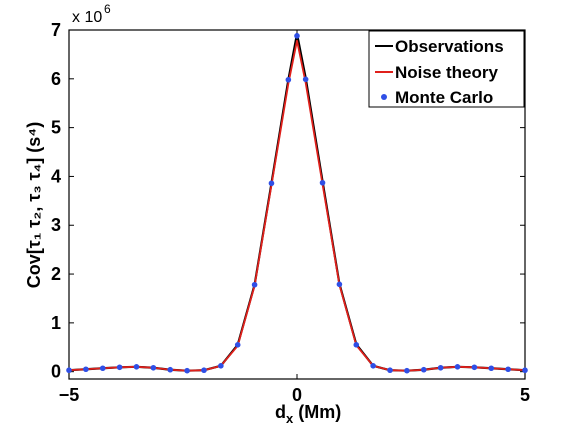 This screenshot has width=581, height=431. I want to click on y-tick-label: 5, so click(56, 128).